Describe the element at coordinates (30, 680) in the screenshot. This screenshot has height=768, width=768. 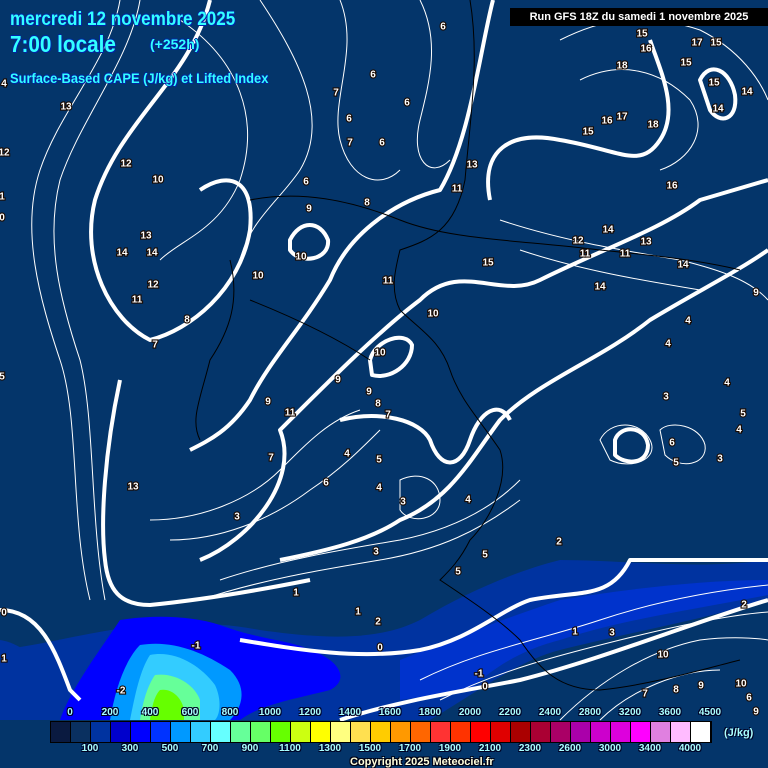
I see `cape-region-sw` at that location.